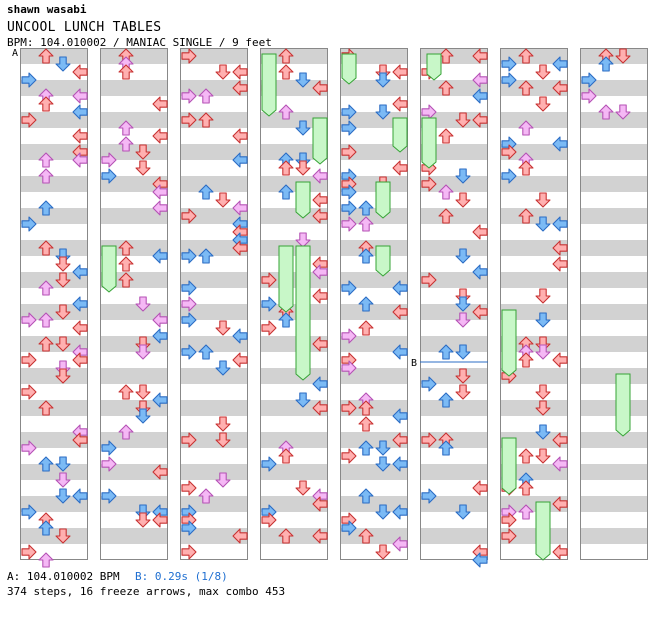  Describe the element at coordinates (15, 53) in the screenshot. I see `marker-a: A` at that location.